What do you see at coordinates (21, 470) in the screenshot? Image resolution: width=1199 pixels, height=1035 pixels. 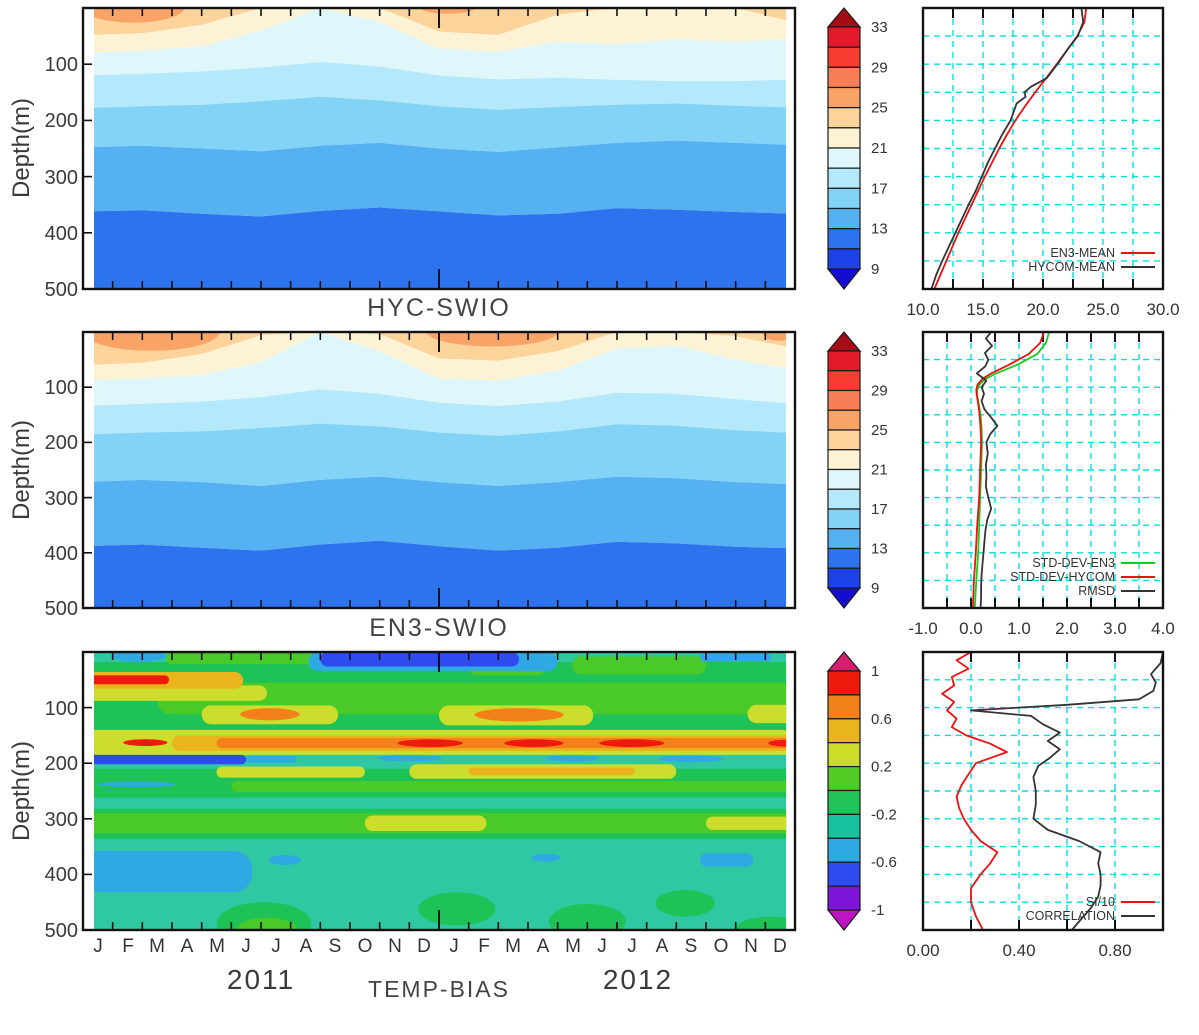 I see `depth-axis-label-middle: Depth(m)` at bounding box center [21, 470].